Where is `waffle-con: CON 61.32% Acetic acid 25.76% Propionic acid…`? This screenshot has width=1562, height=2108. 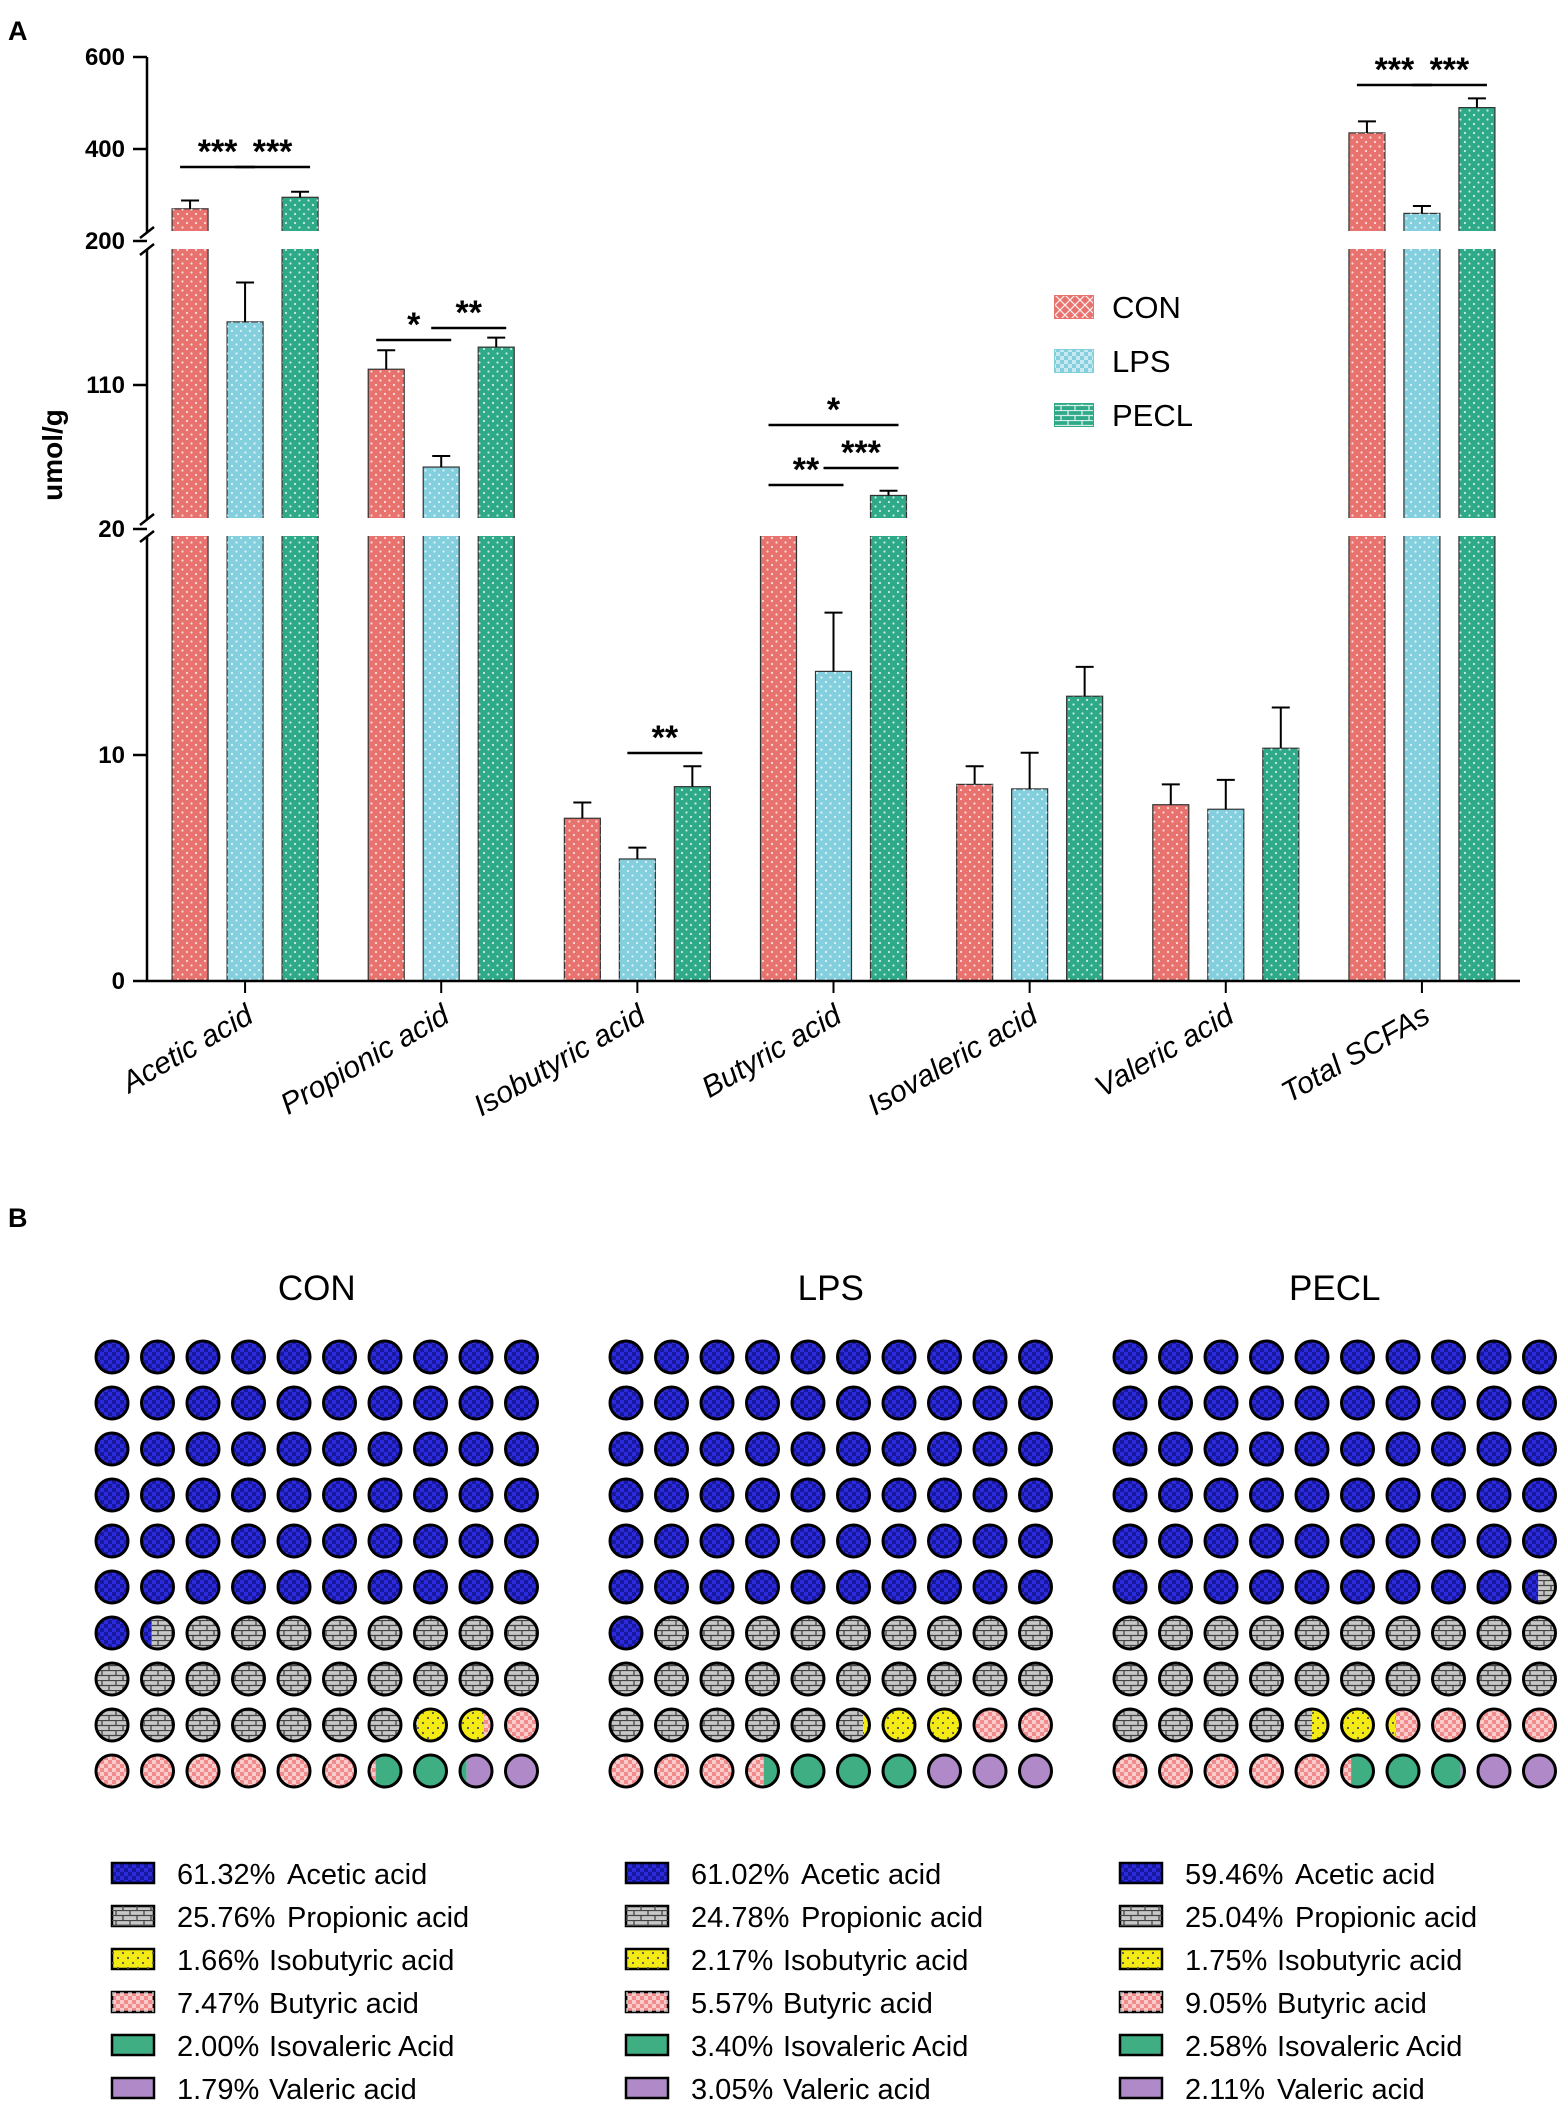
waffle-con: CON 61.32% Acetic acid 25.76% Propionic acid… is located at coordinates (316, 1687).